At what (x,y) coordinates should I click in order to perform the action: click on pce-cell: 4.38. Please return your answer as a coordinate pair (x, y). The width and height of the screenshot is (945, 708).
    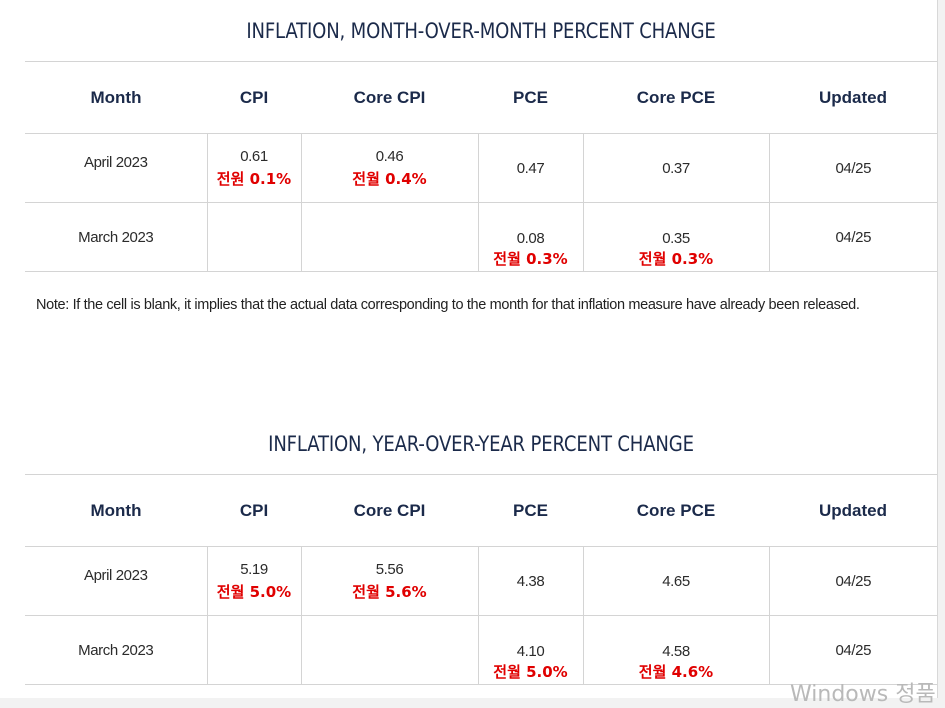
    Looking at the image, I should click on (530, 581).